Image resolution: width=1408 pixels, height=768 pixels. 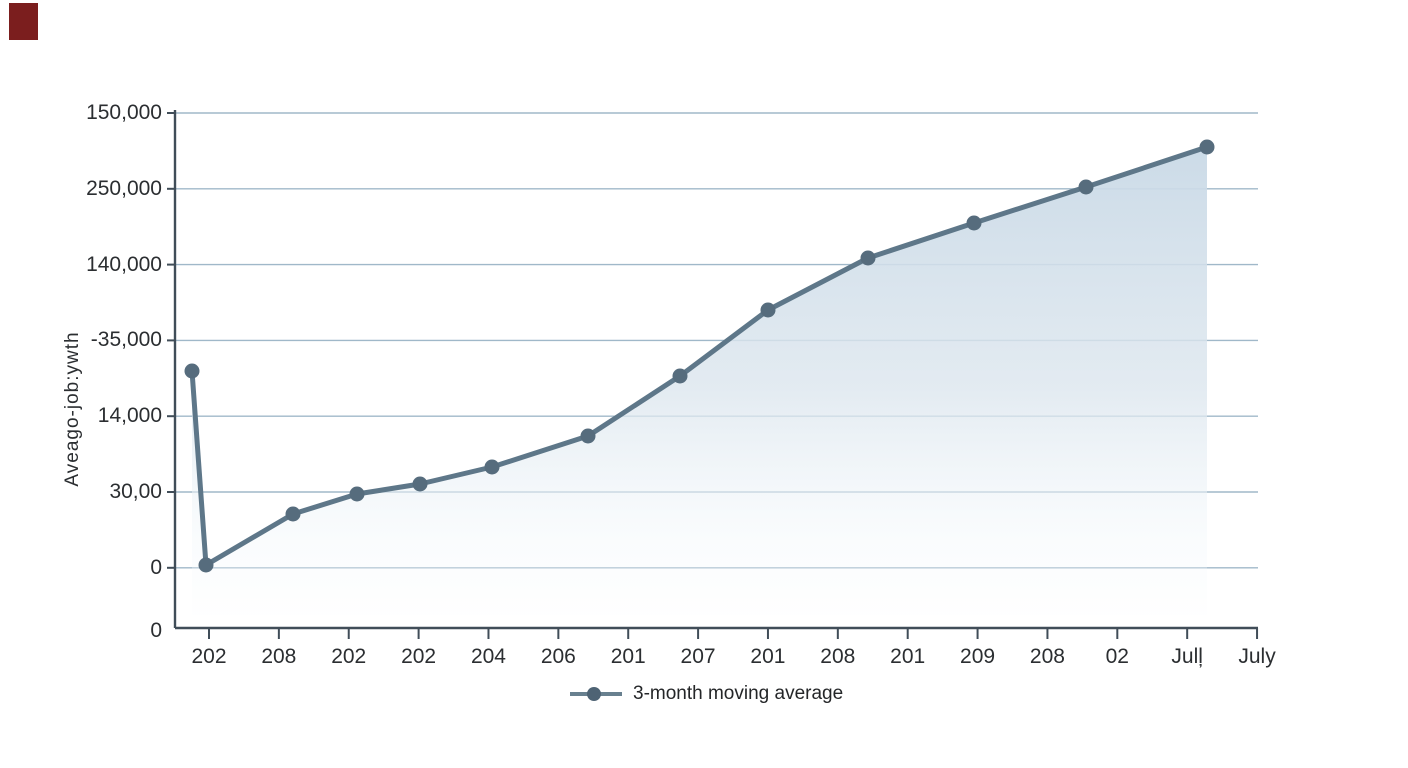 I want to click on y-tick-label: 14,000, so click(x=129, y=416).